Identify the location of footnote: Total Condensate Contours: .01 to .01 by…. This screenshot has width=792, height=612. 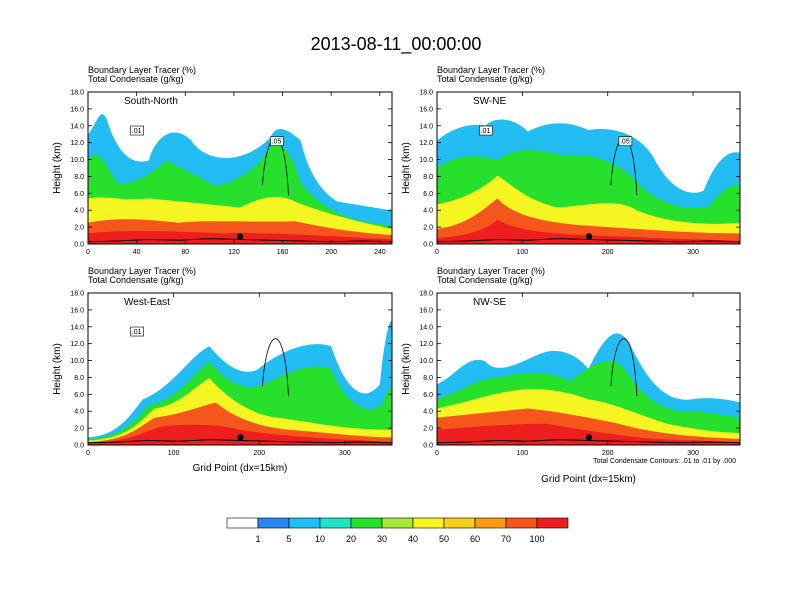
(664, 461).